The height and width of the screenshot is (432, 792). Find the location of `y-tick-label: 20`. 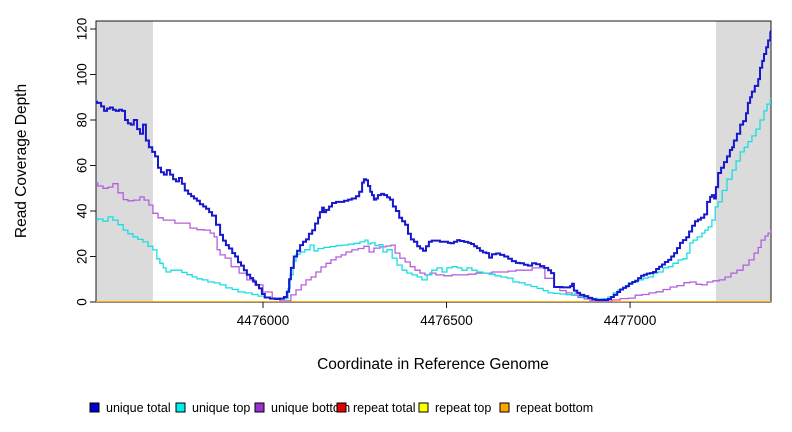

y-tick-label: 20 is located at coordinates (82, 256).